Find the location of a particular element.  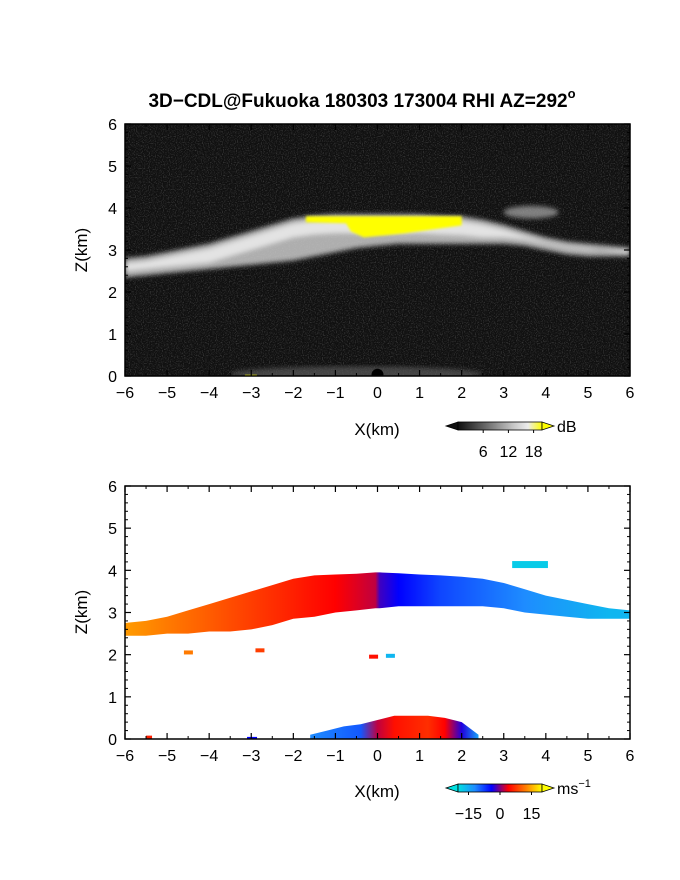

colorbar-tick-label: 12 is located at coordinates (509, 452).